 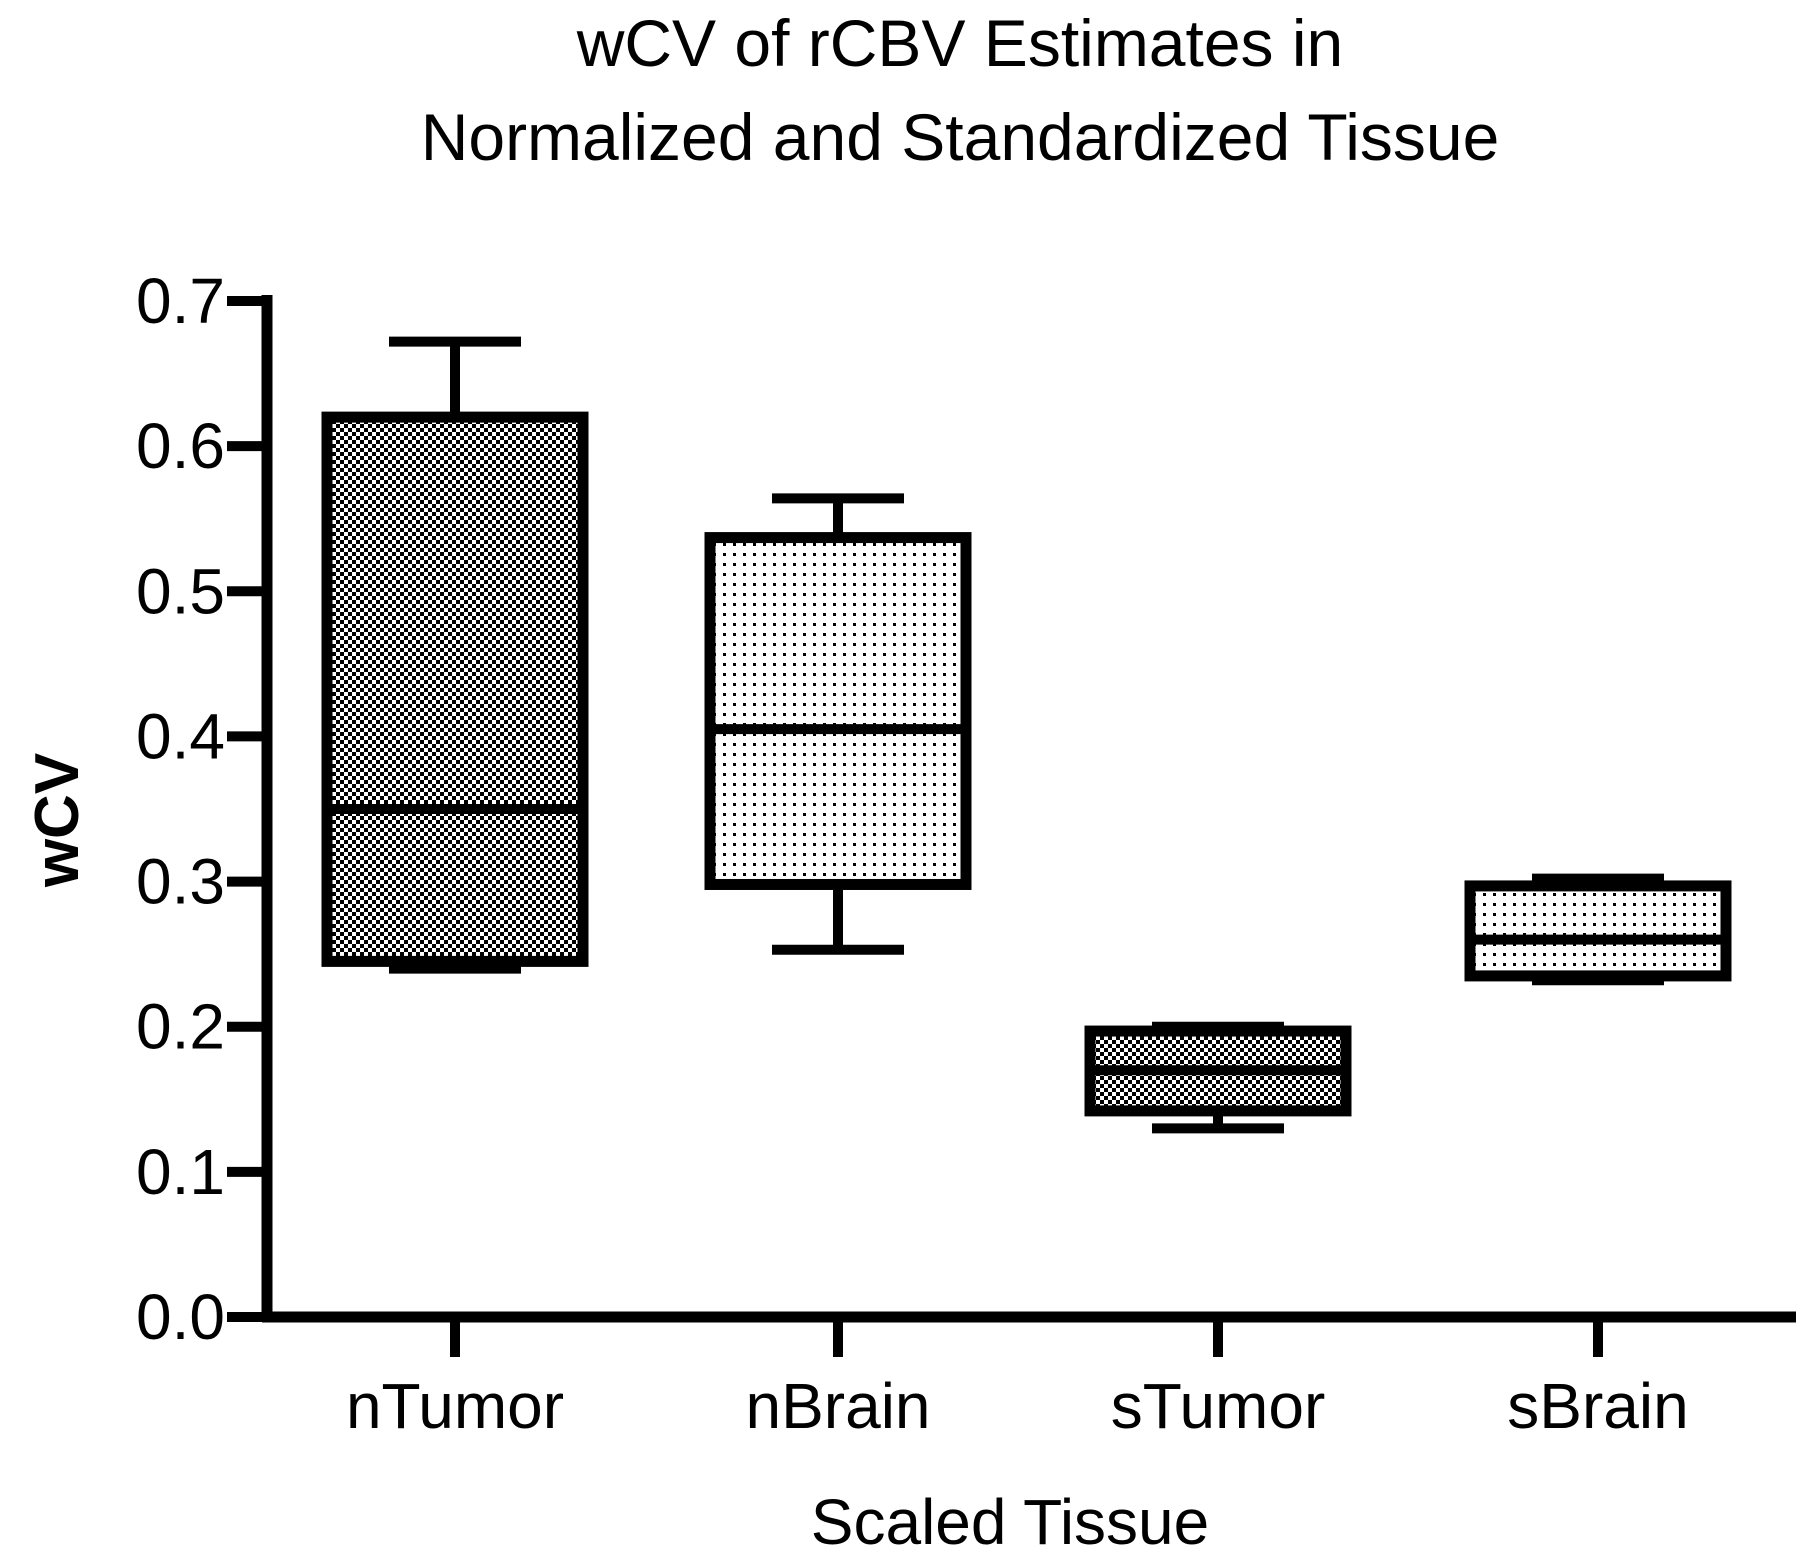 I want to click on y-tick-label: 0.4, so click(x=180, y=736).